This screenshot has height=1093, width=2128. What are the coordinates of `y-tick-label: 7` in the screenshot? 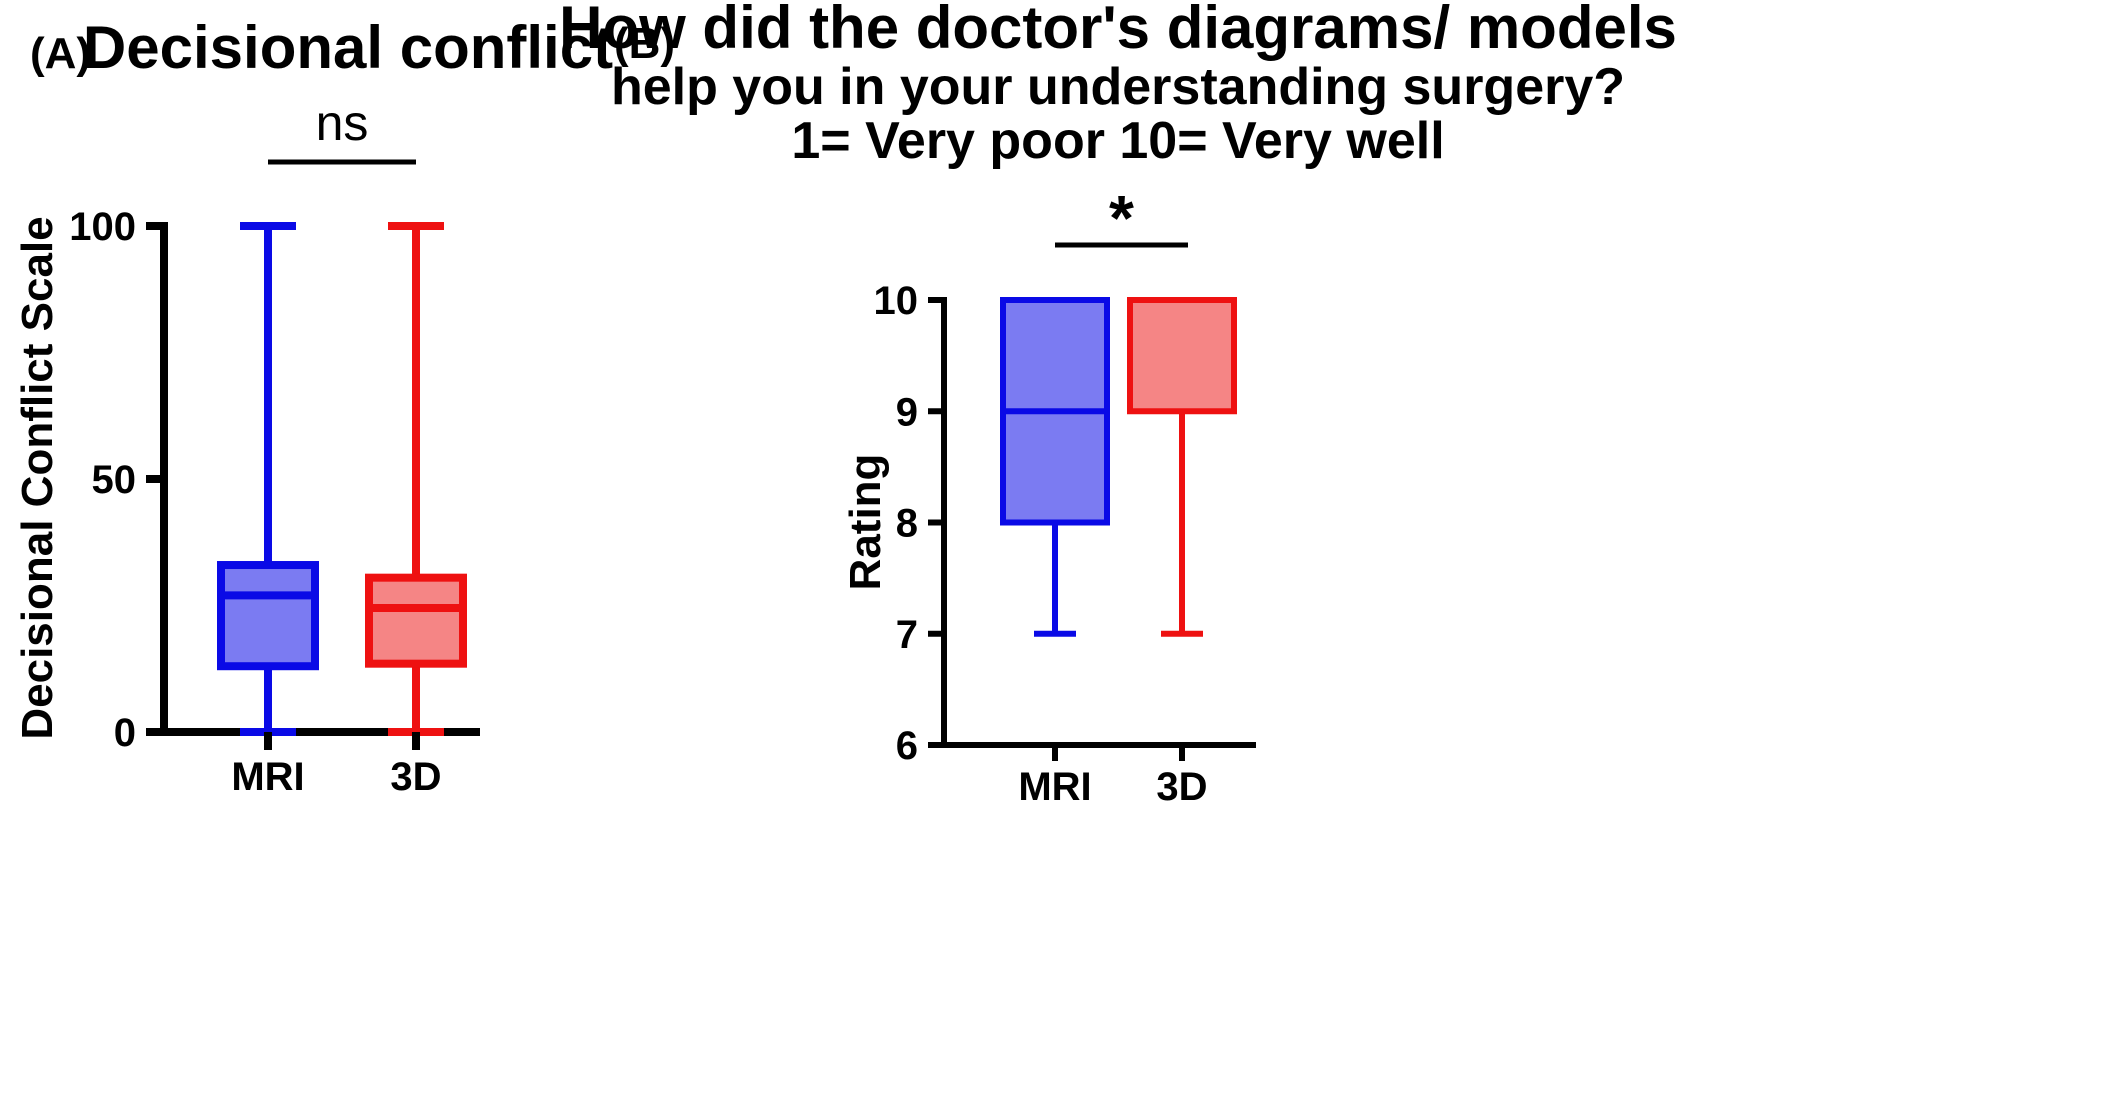 It's located at (907, 635).